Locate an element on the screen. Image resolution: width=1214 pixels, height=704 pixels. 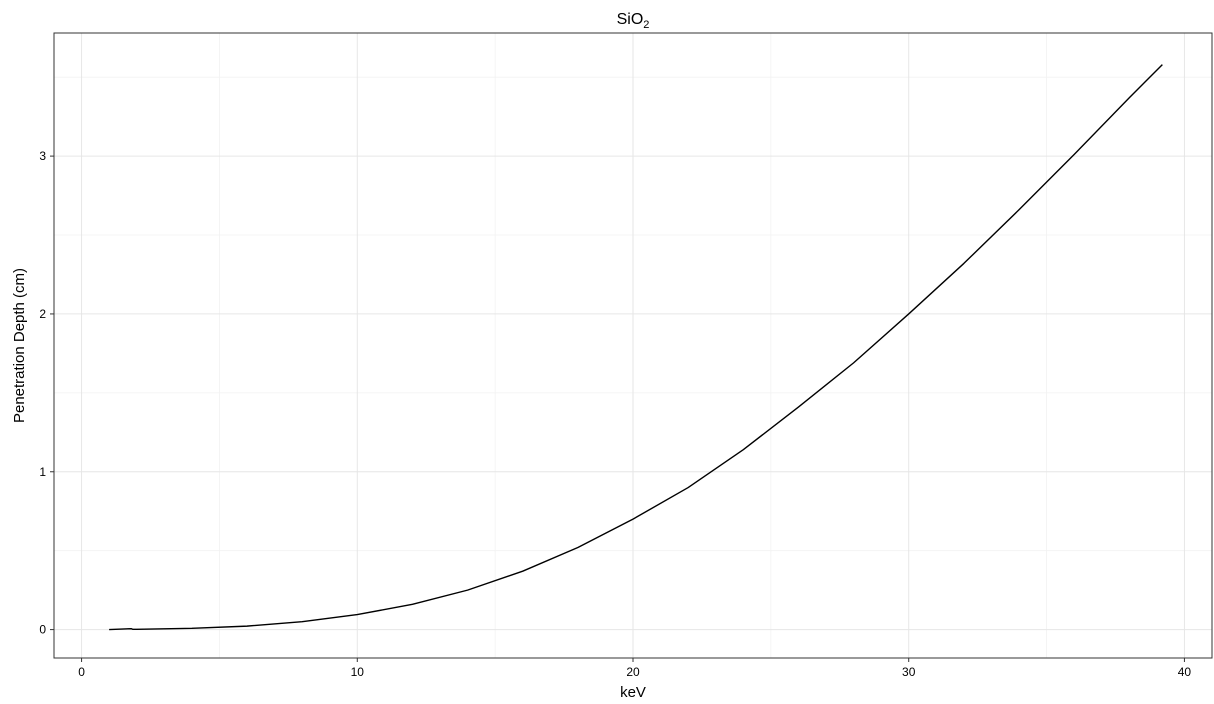
chart-title: SiO2 is located at coordinates (633, 21).